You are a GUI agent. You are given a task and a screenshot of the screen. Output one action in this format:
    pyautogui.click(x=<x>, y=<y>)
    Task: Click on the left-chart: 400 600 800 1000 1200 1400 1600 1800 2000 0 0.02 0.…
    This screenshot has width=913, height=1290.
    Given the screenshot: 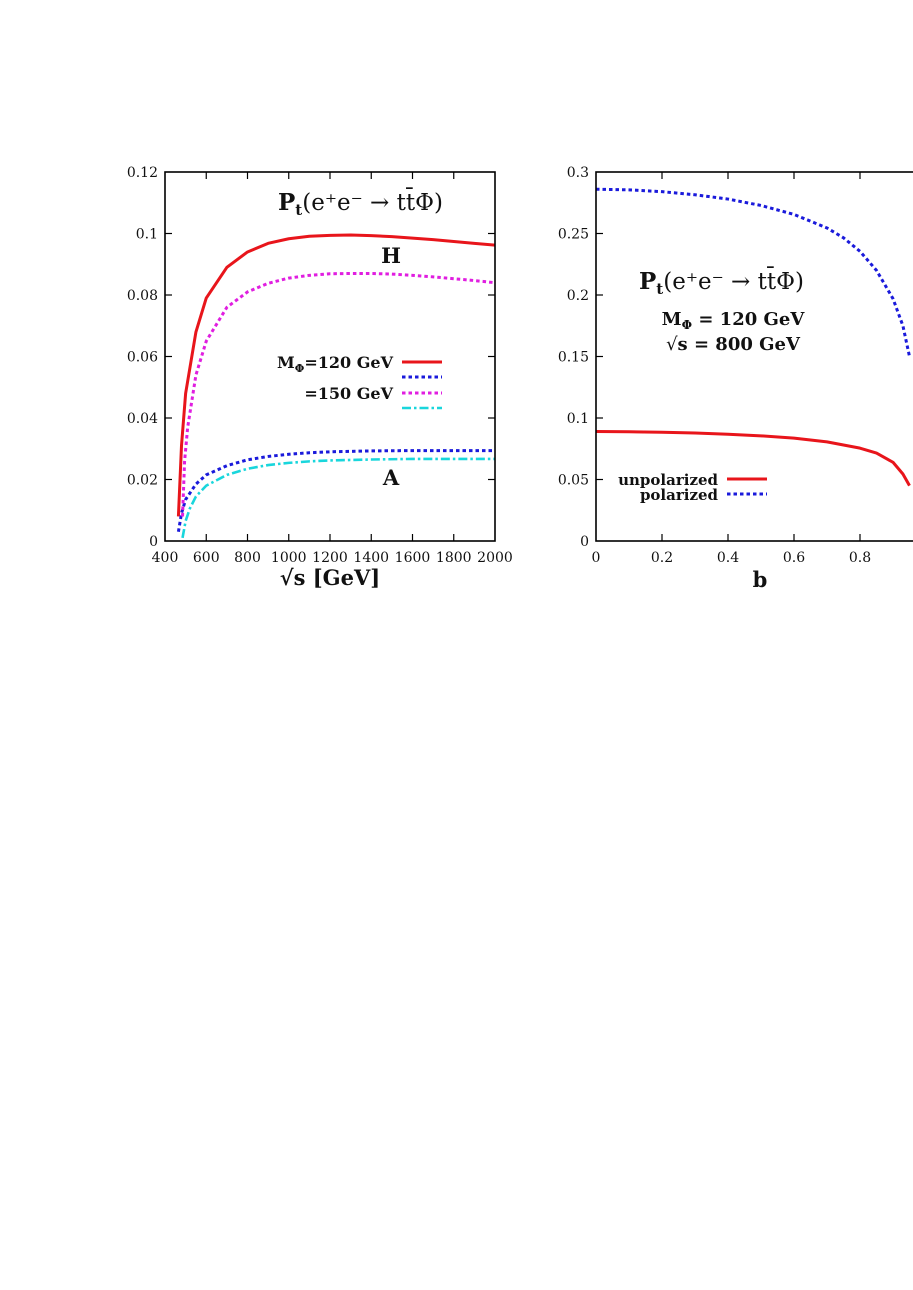 What is the action you would take?
    pyautogui.click(x=320, y=377)
    